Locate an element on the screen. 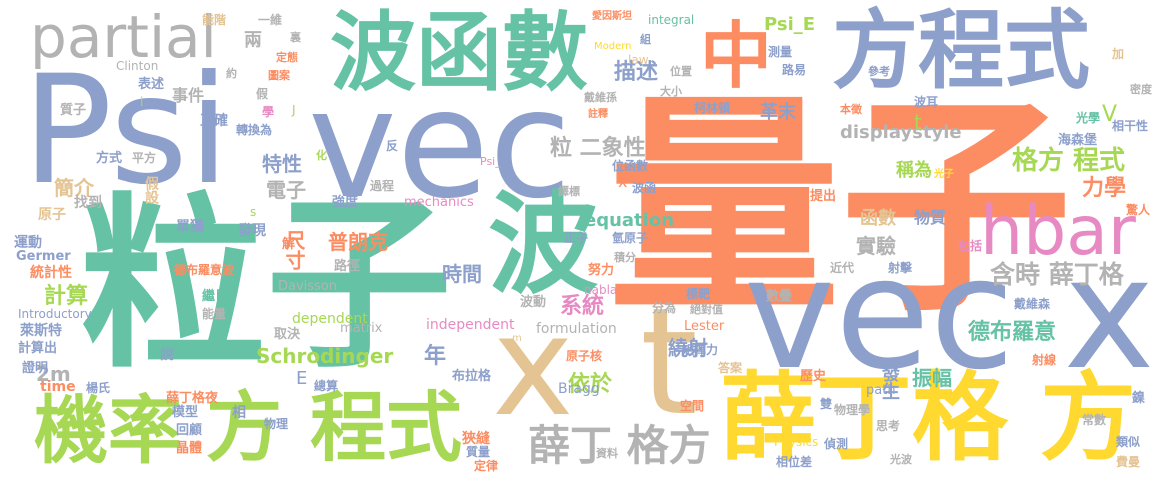  word-leisi: 類似 is located at coordinates (1128, 442).